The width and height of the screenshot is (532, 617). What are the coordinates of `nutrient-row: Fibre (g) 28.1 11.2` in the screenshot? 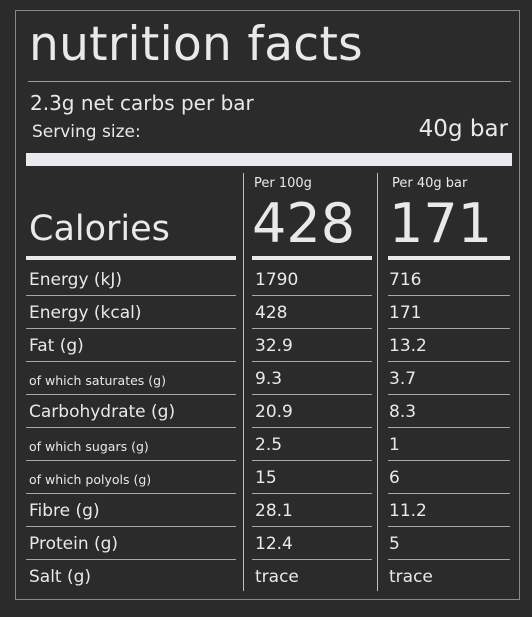 It's located at (268, 510).